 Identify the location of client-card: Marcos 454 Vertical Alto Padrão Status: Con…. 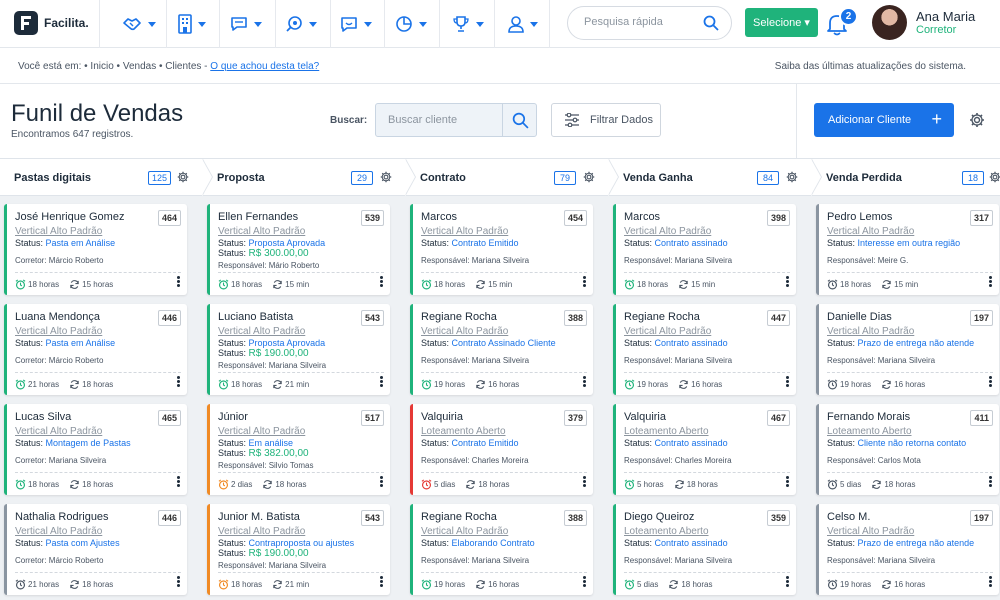
(501, 249).